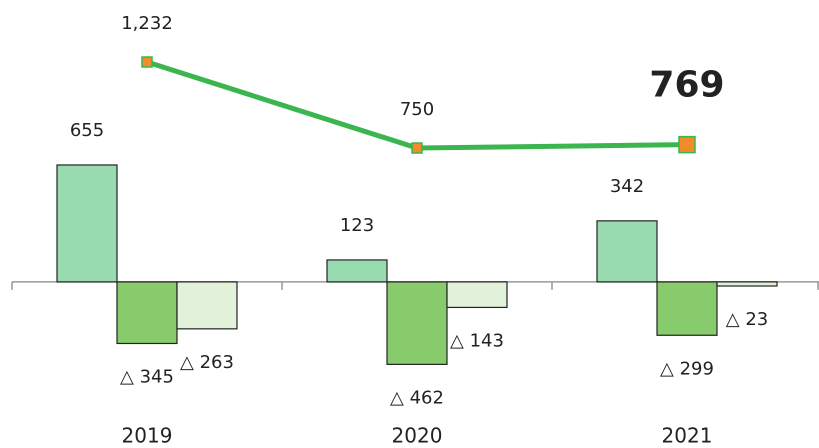 The image size is (819, 448). Describe the element at coordinates (147, 376) in the screenshot. I see `data-label: △ 345` at that location.